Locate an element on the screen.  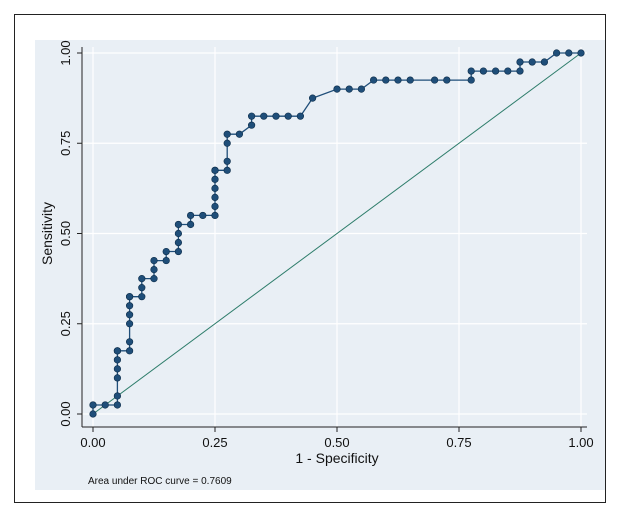
x-tick-label-2: 0.50 is located at coordinates (336, 442).